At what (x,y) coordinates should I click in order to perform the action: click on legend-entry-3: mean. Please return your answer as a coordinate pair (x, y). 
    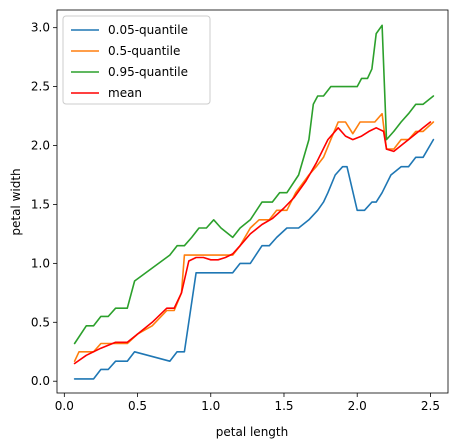
    Looking at the image, I should click on (125, 93).